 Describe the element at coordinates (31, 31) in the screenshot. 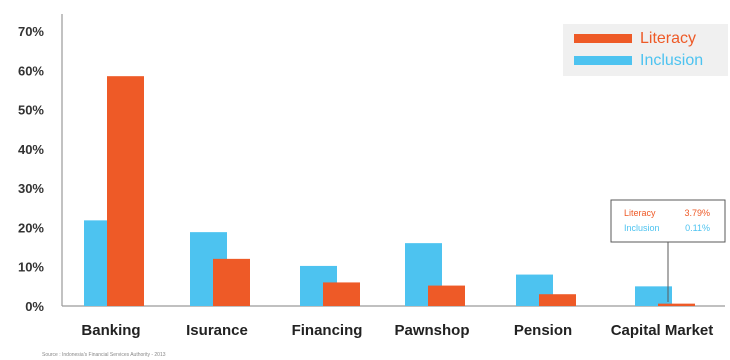

I see `y-tick-label-70: 70%` at that location.